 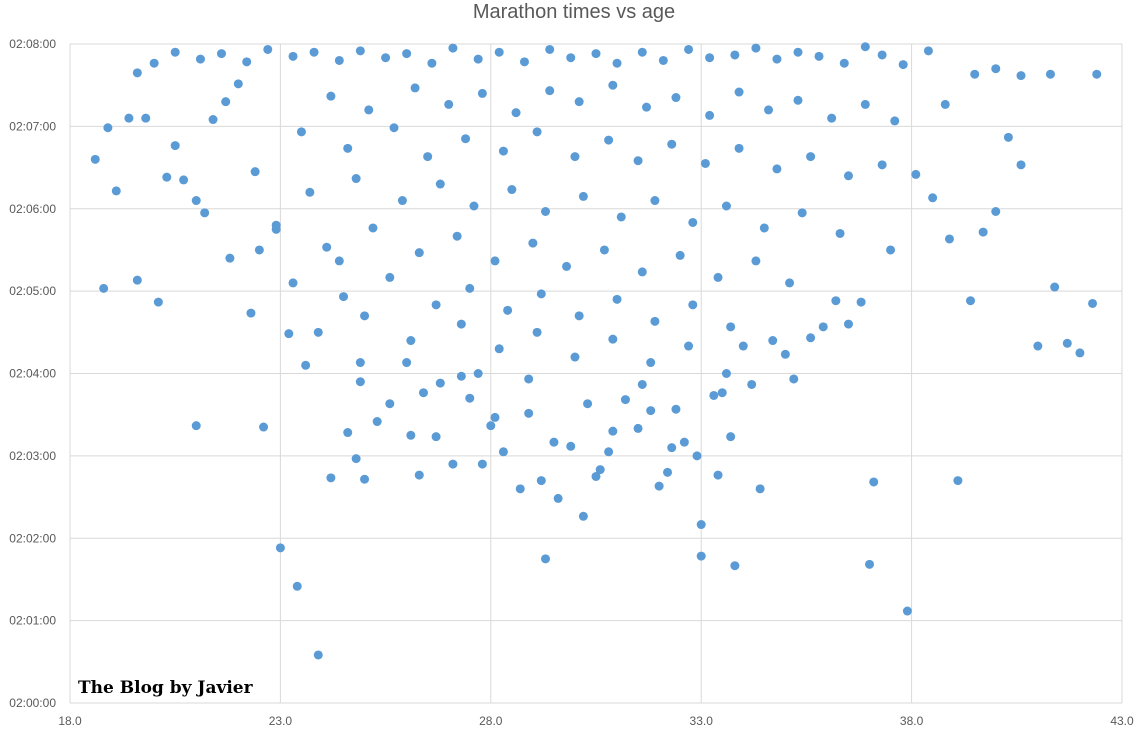 I want to click on y-tick-label: 02:04:00, so click(x=32, y=374).